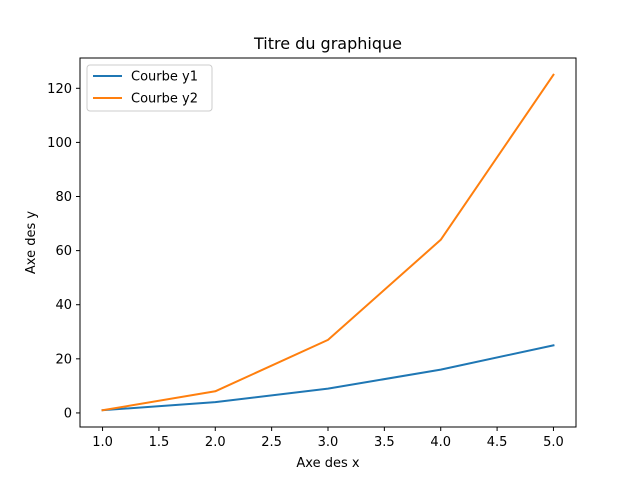  Describe the element at coordinates (159, 442) in the screenshot. I see `x-tick-label: 1.5` at that location.